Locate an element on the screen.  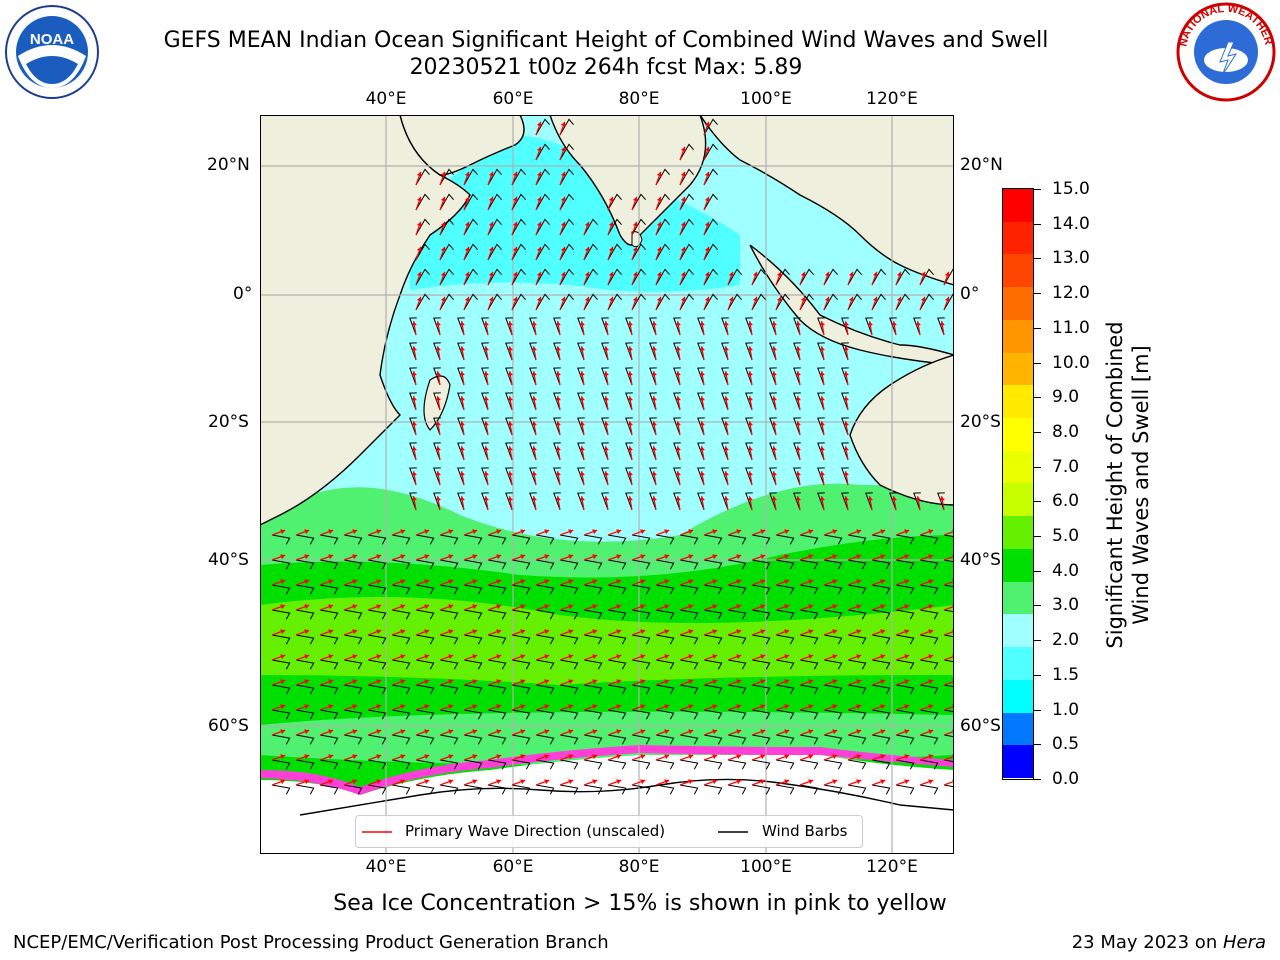
southeast-asia-landmass is located at coordinates (826, 200).